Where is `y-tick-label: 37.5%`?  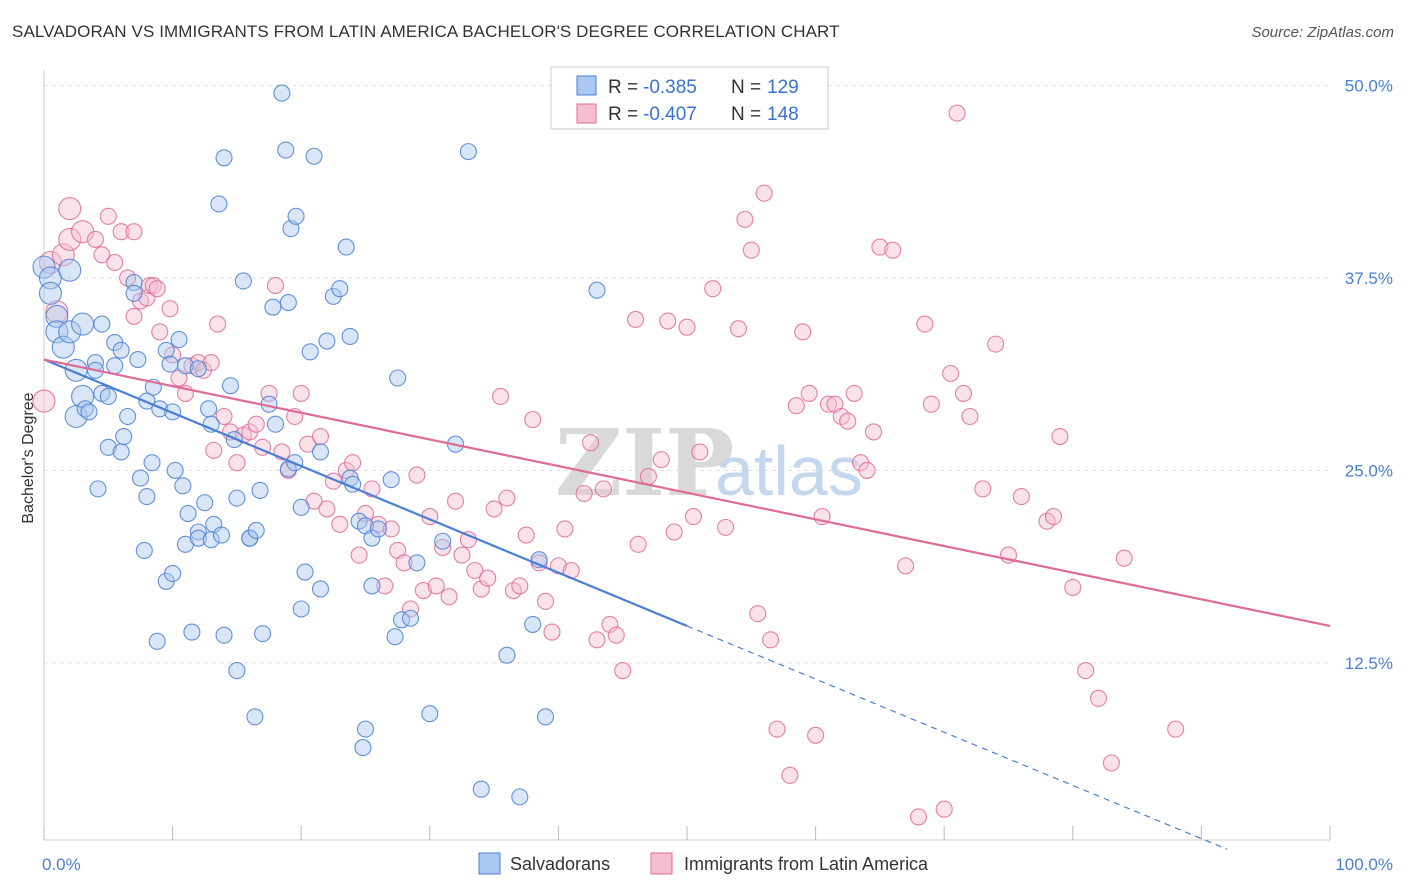 y-tick-label: 37.5% is located at coordinates (1369, 278).